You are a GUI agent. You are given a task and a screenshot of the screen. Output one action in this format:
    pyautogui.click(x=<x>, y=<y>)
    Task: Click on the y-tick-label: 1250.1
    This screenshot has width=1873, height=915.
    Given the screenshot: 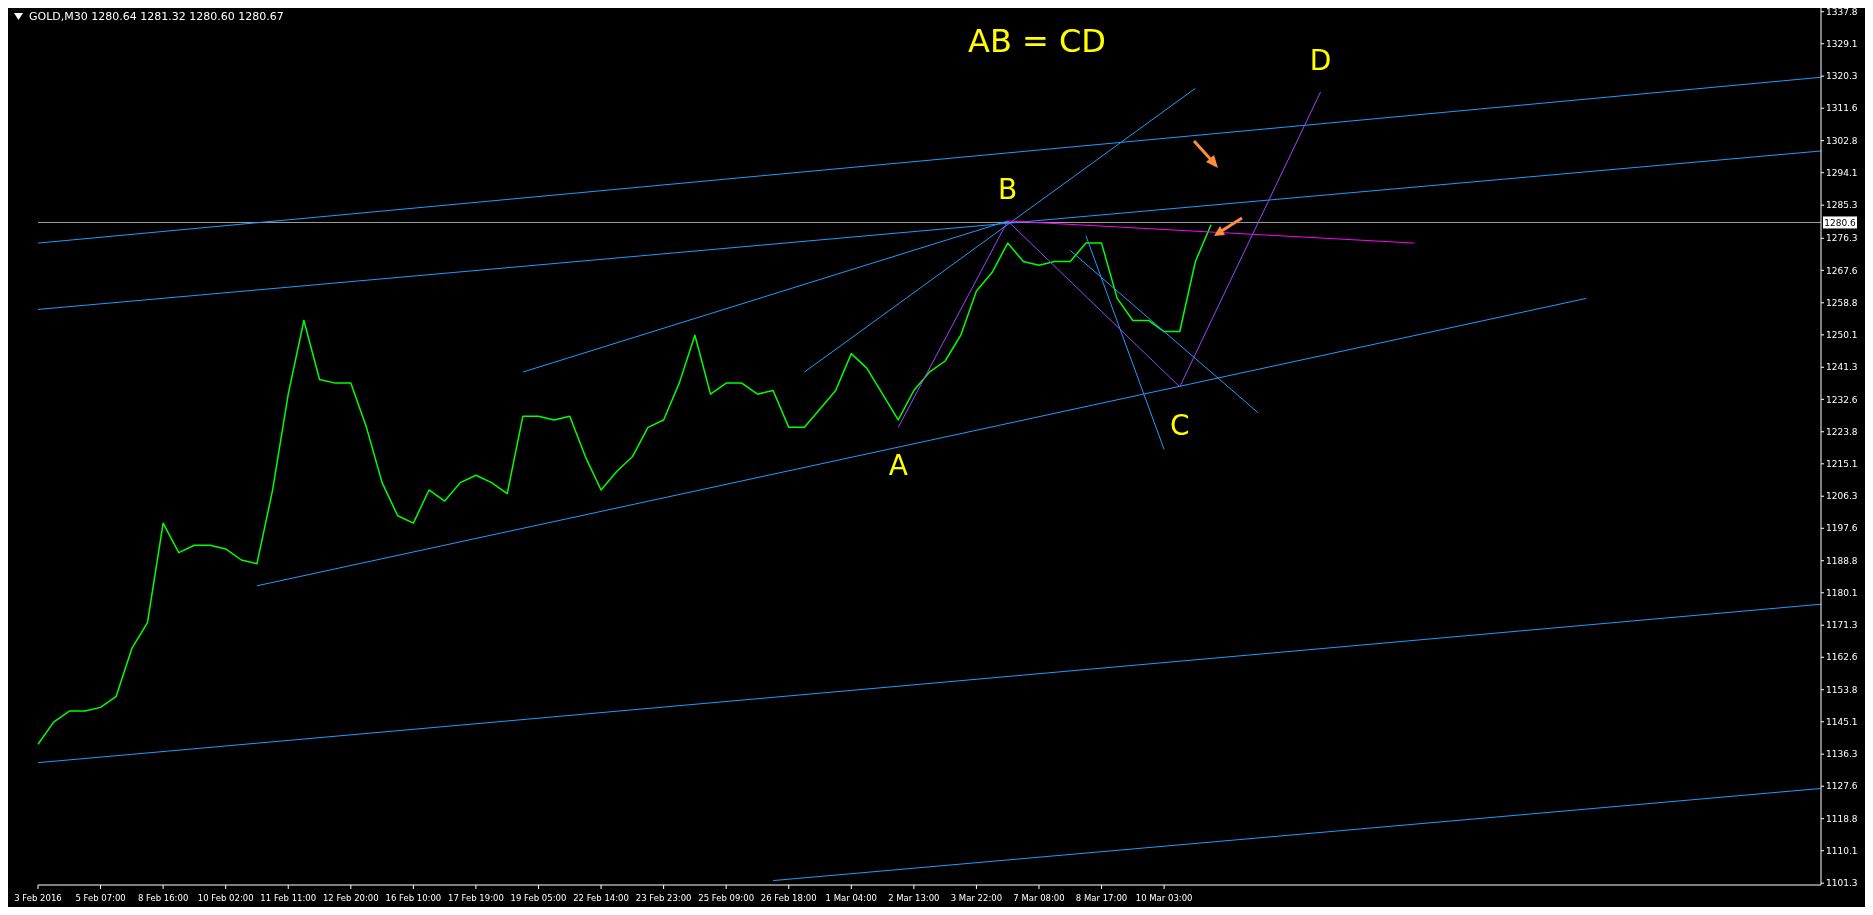 What is the action you would take?
    pyautogui.click(x=1842, y=335)
    